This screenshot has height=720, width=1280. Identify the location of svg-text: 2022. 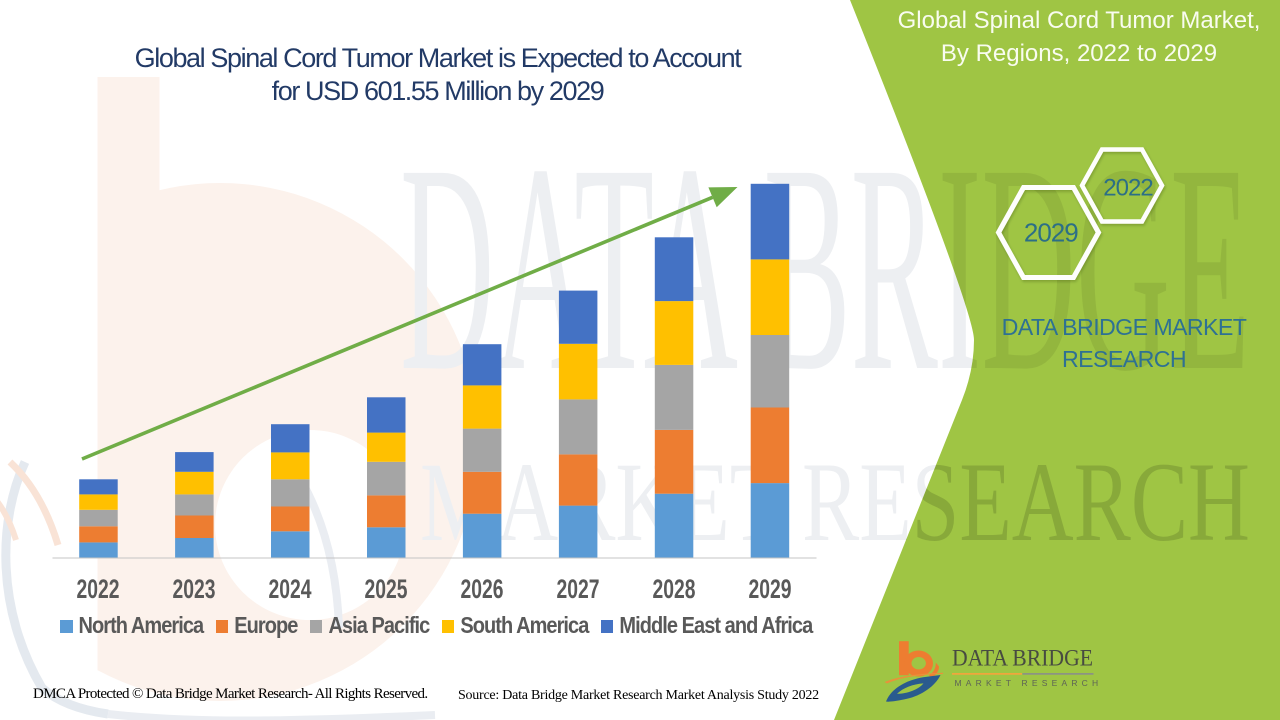
(1128, 188).